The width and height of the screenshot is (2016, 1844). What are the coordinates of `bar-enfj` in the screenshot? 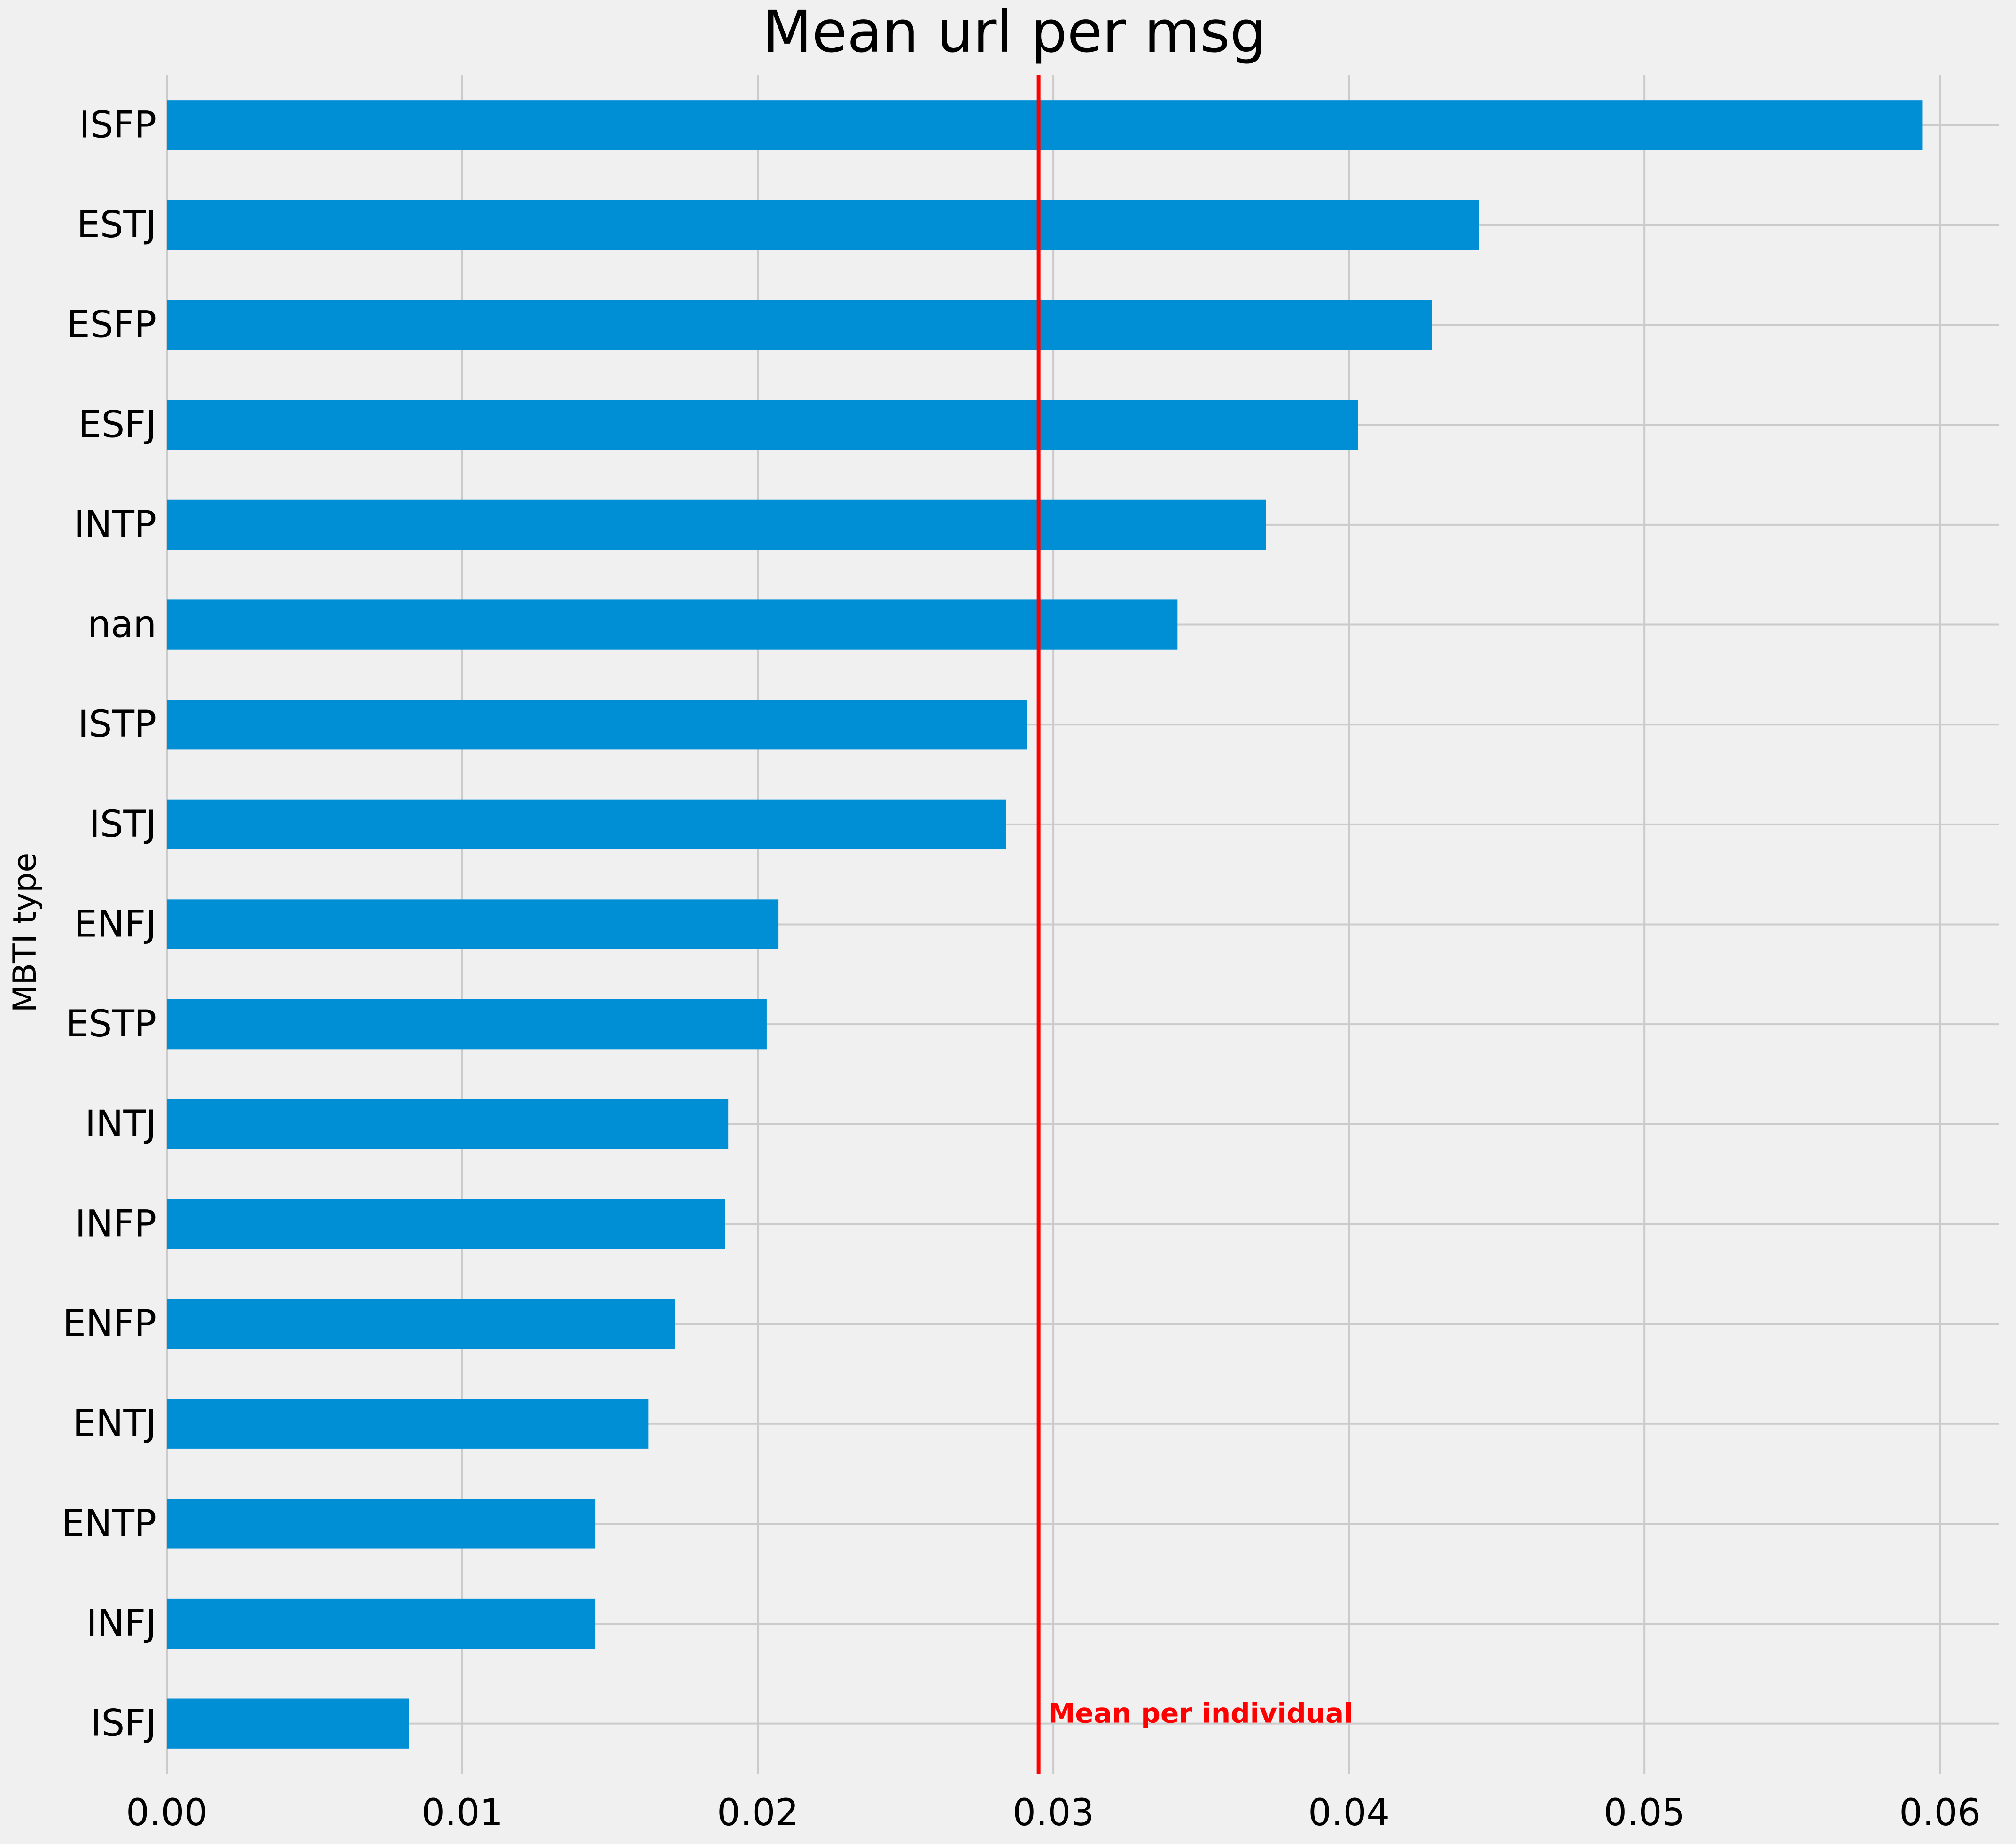 It's located at (473, 924).